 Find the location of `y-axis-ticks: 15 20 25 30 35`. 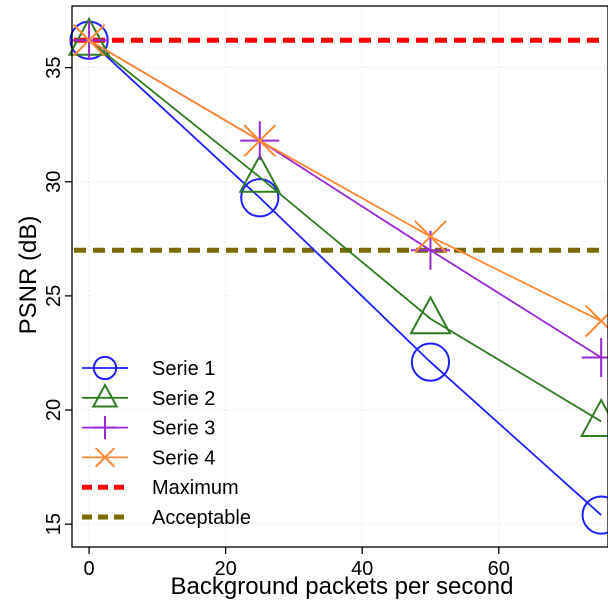

y-axis-ticks: 15 20 25 30 35 is located at coordinates (57, 296).